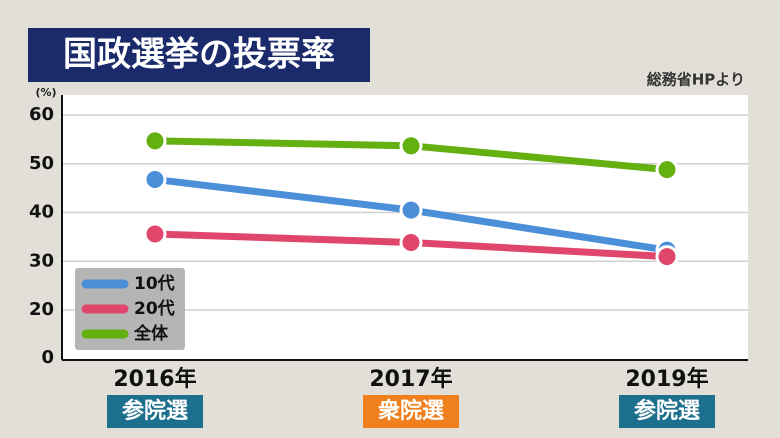  I want to click on title-box, so click(199, 55).